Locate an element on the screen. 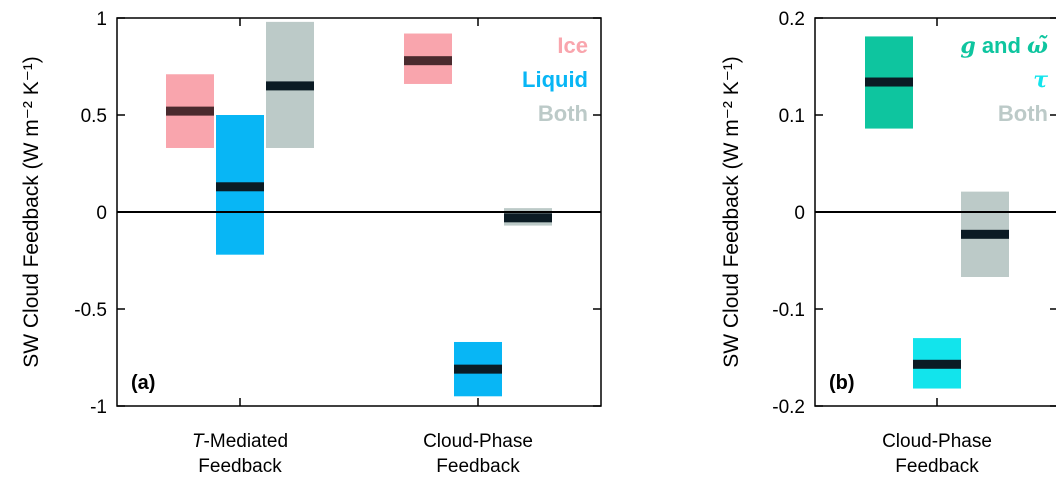 Image resolution: width=1056 pixels, height=478 pixels. category-label-rest: -Mediated is located at coordinates (246, 441).